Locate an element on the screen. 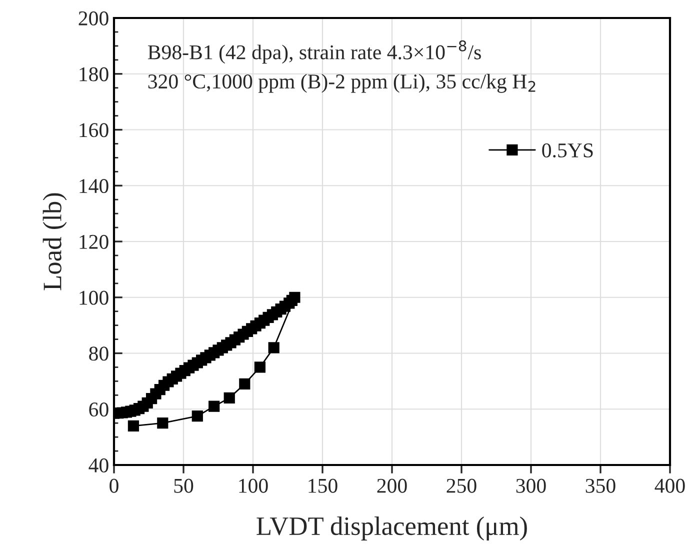 This screenshot has height=556, width=689. x-tick-label: 250 is located at coordinates (461, 485).